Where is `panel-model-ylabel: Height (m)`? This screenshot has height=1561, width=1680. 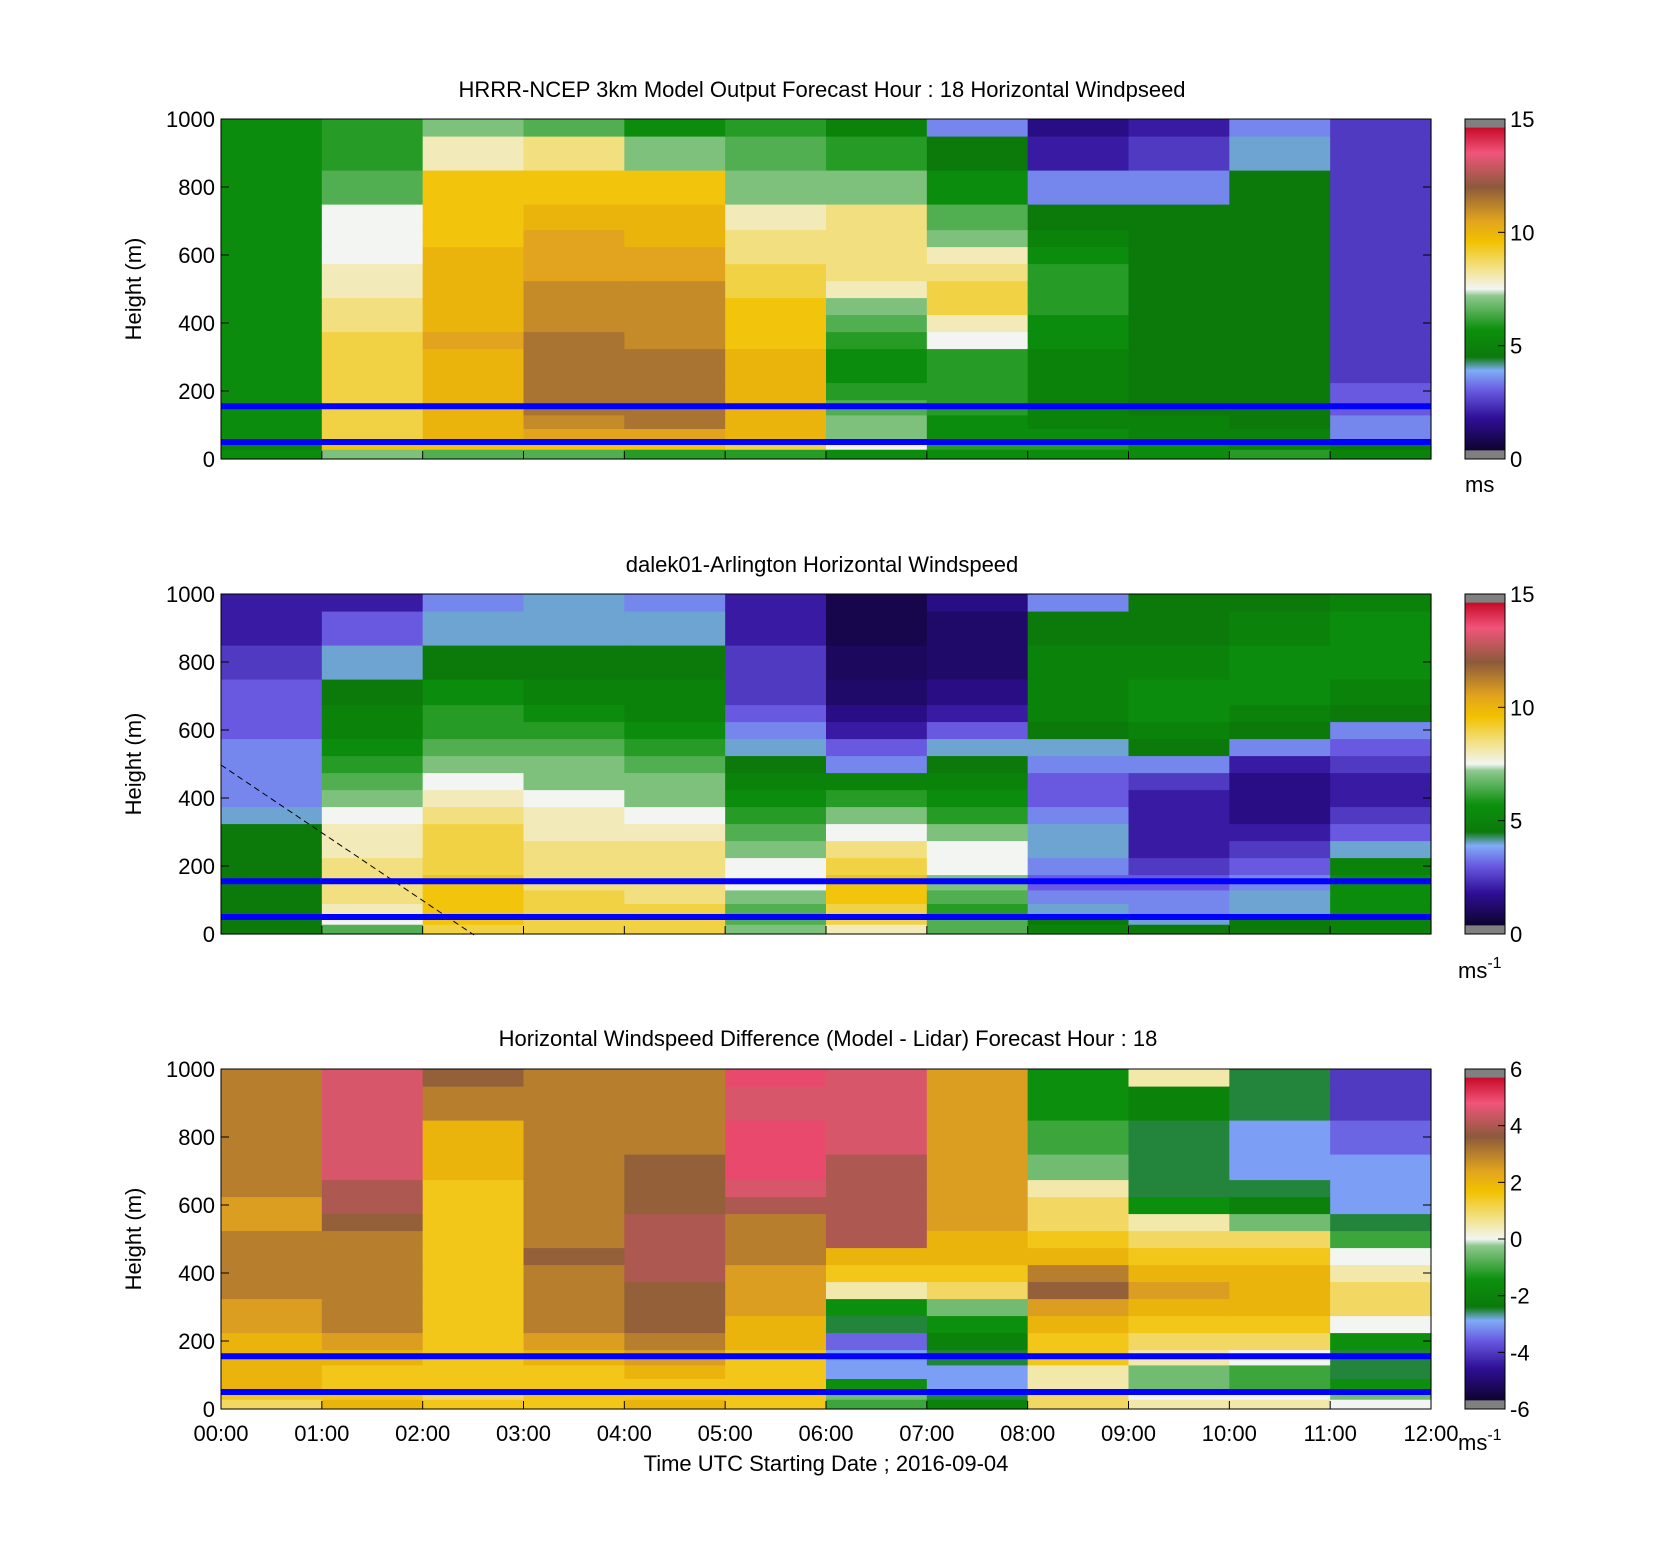 panel-model-ylabel: Height (m) is located at coordinates (133, 289).